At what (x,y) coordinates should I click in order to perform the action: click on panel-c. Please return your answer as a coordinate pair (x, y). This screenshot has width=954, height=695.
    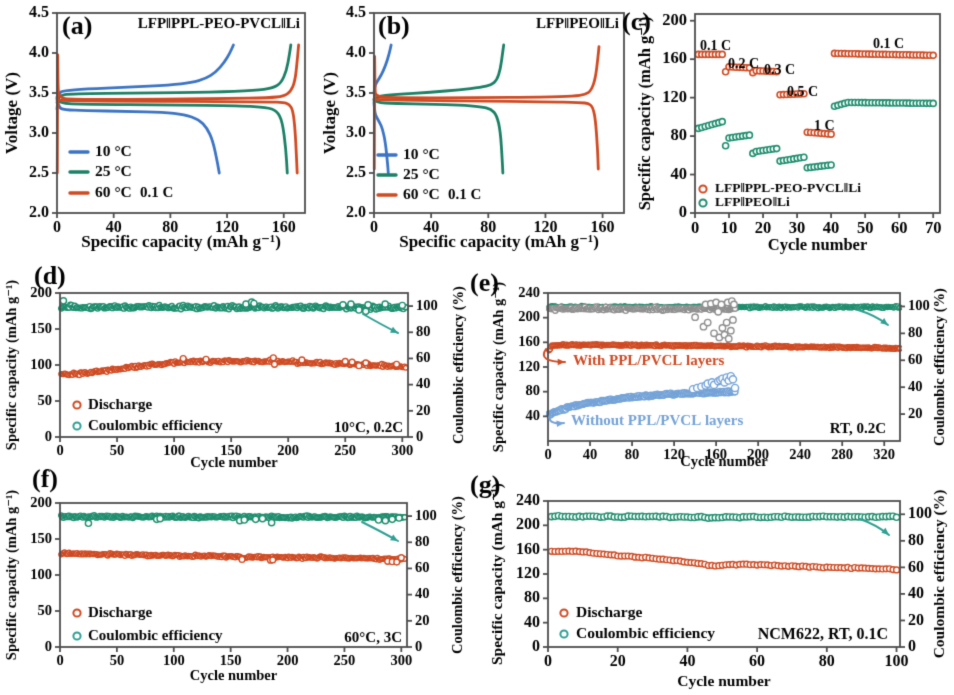
    Looking at the image, I should click on (787, 129).